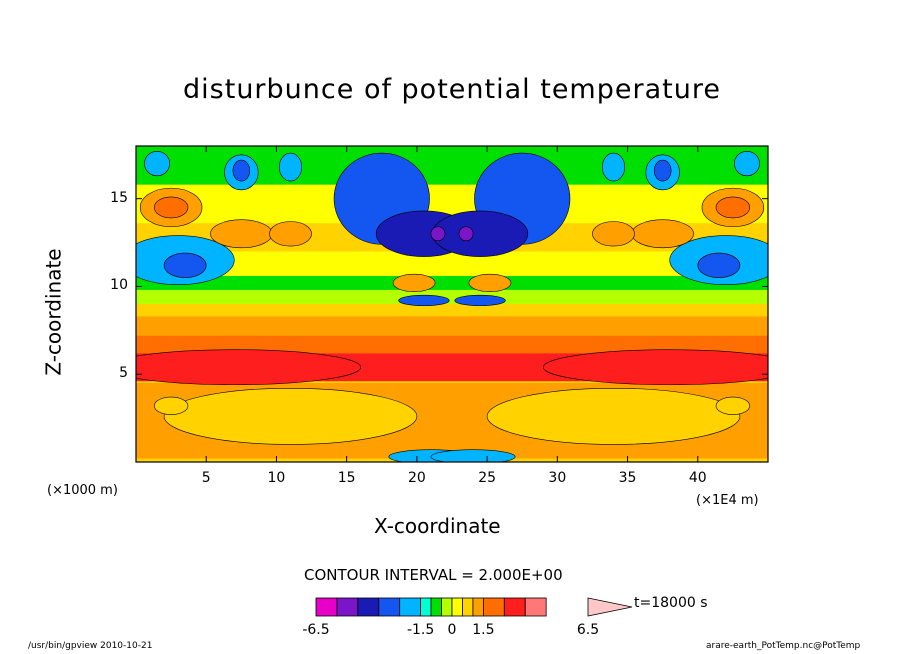  I want to click on x-tick-label: 35, so click(627, 478).